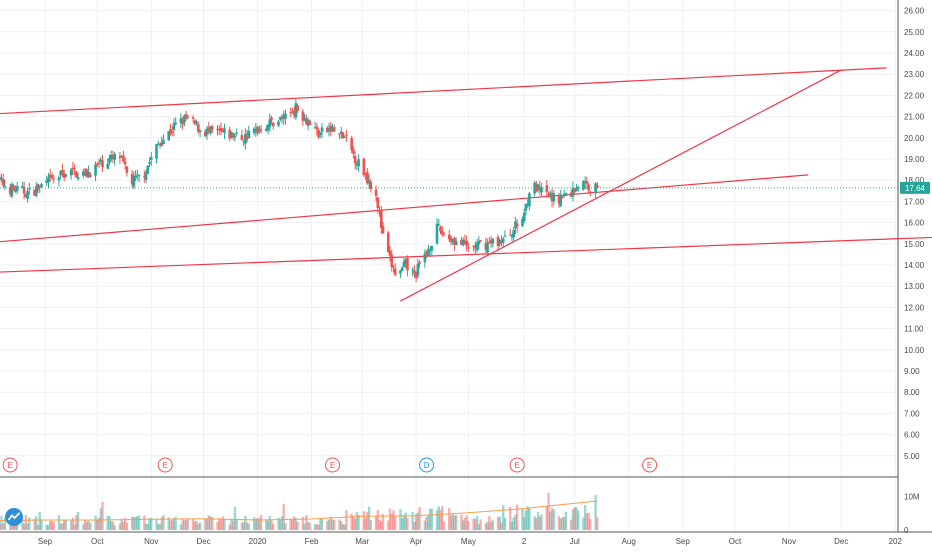  Describe the element at coordinates (524, 541) in the screenshot. I see `time-tick-label: 2` at that location.